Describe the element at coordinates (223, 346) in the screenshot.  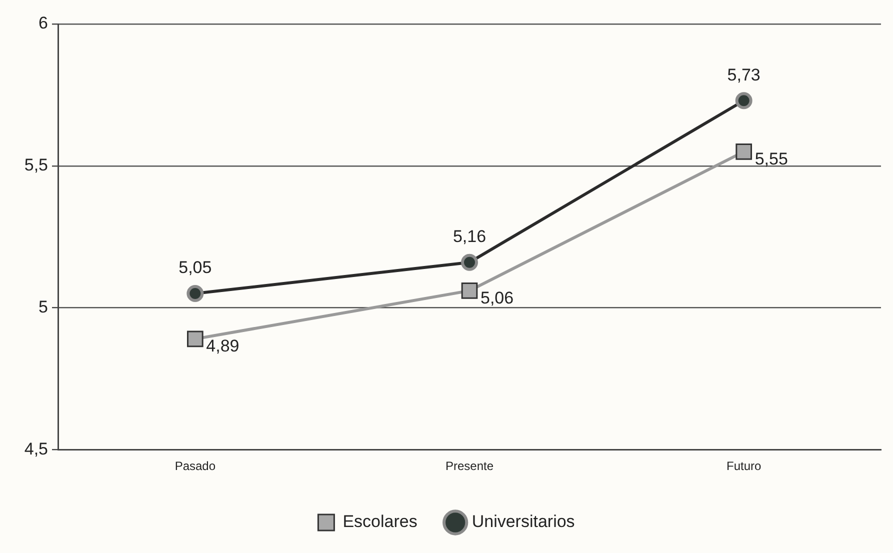
I see `data-label: 4,89` at that location.